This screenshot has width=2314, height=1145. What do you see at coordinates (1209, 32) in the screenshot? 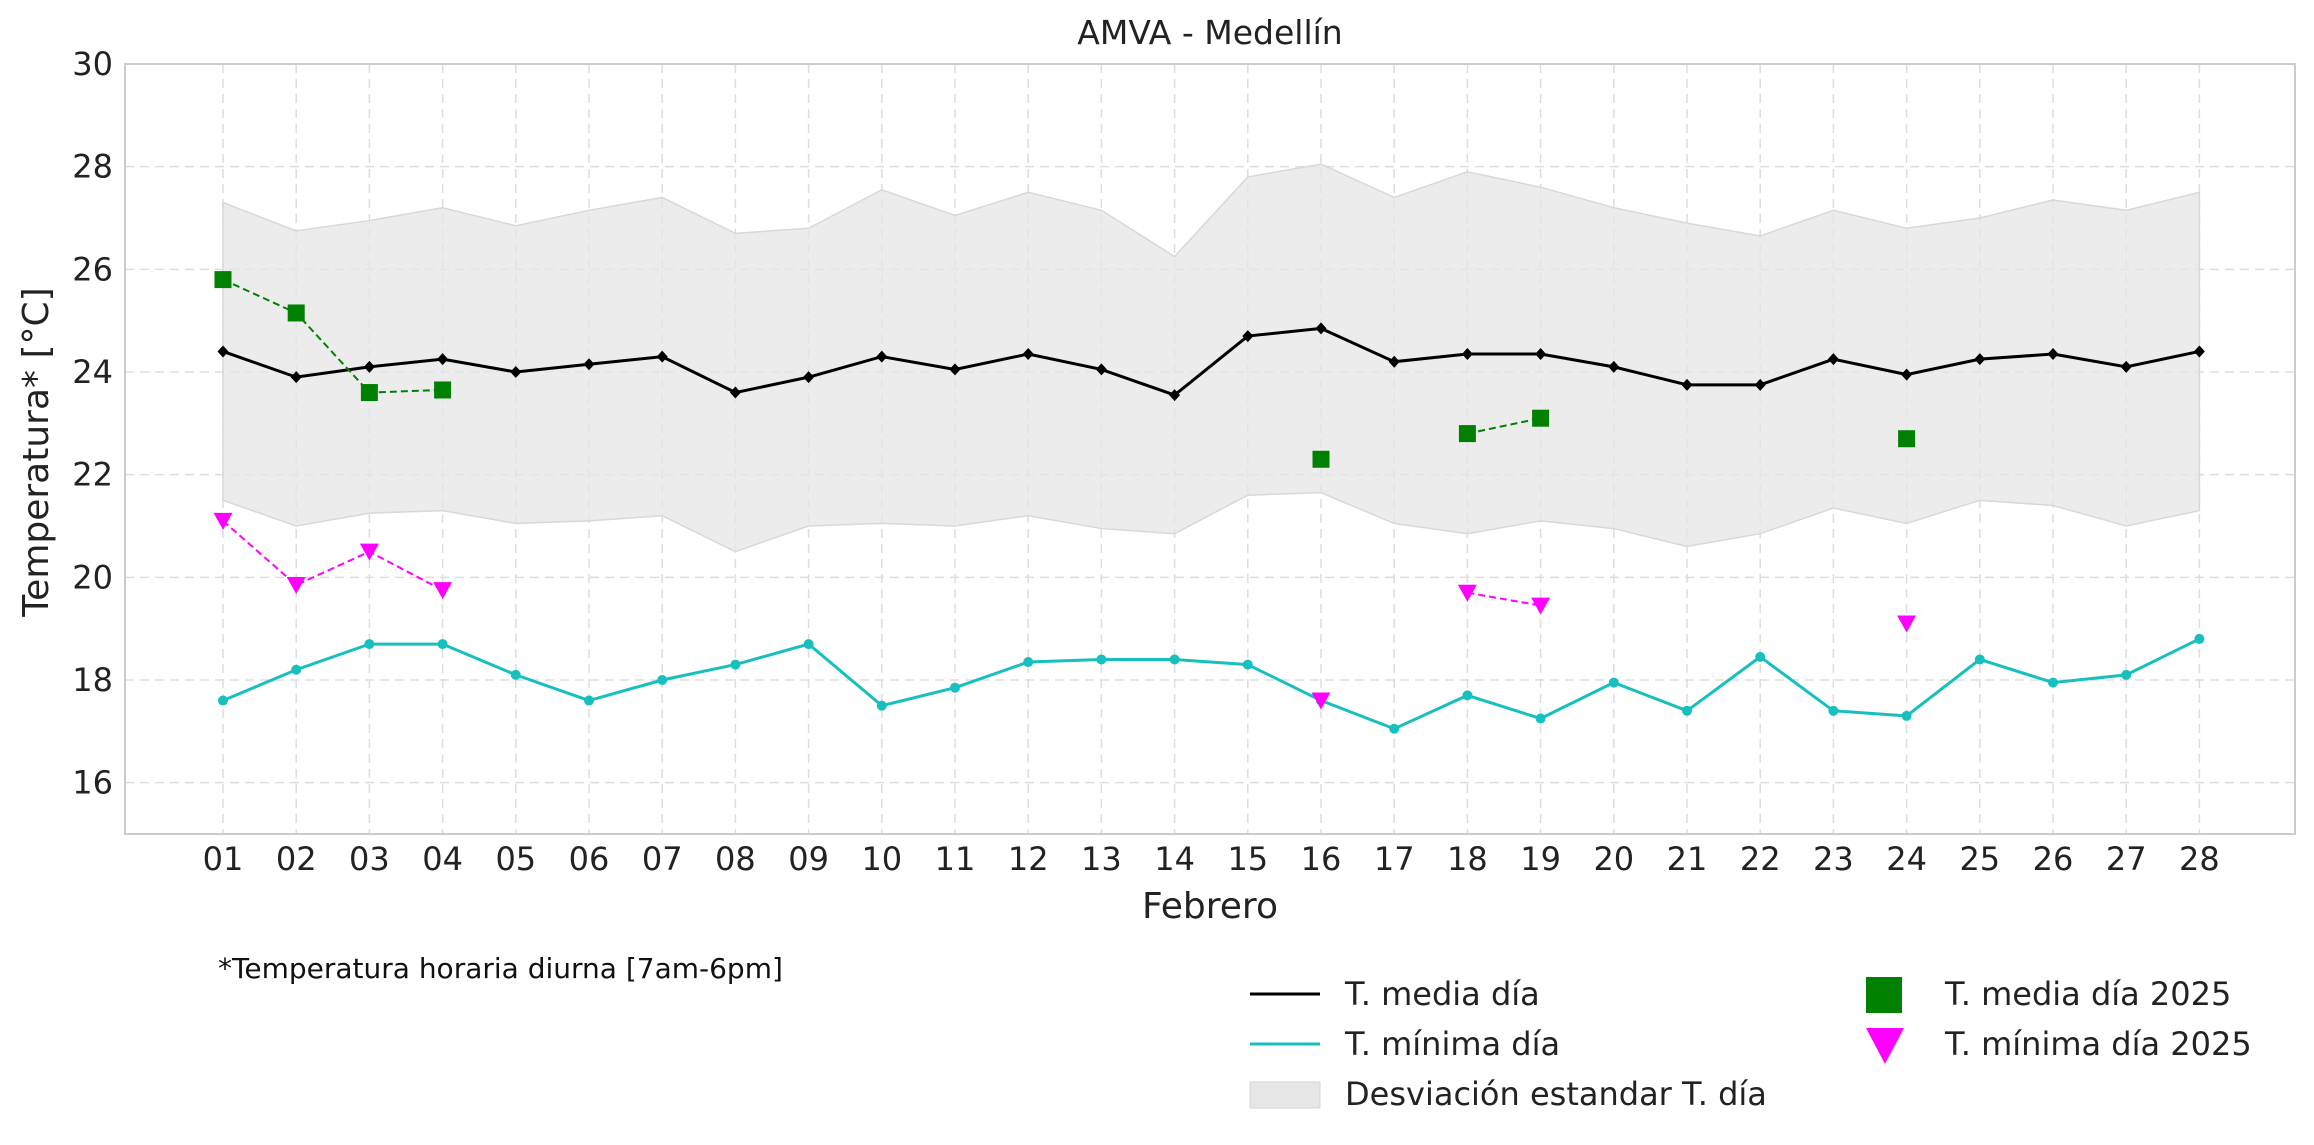
I see `chart-title: AMVA - Medellín` at bounding box center [1209, 32].